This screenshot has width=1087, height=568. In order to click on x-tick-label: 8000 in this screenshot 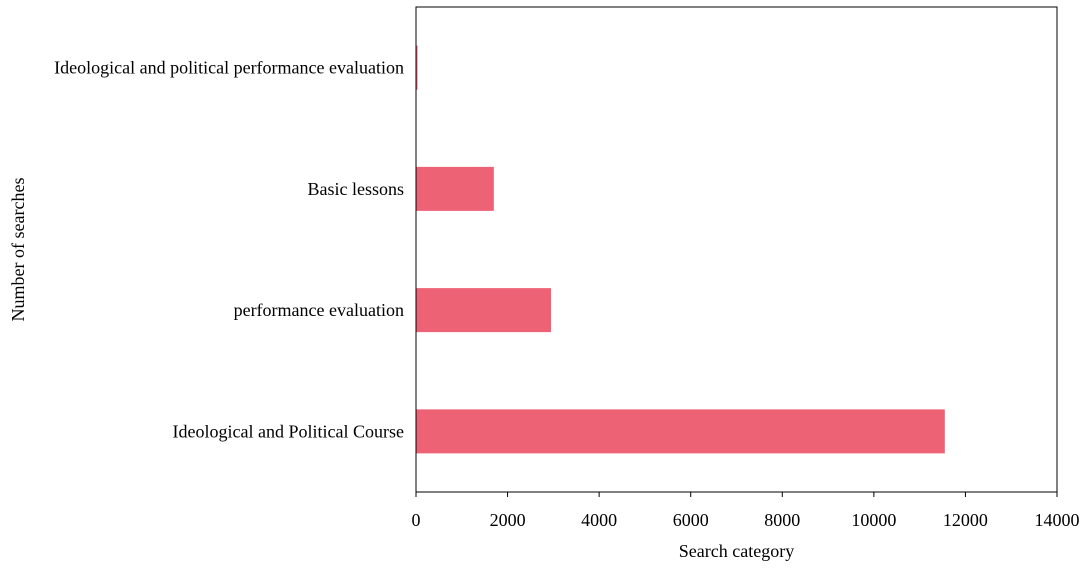, I will do `click(782, 520)`.